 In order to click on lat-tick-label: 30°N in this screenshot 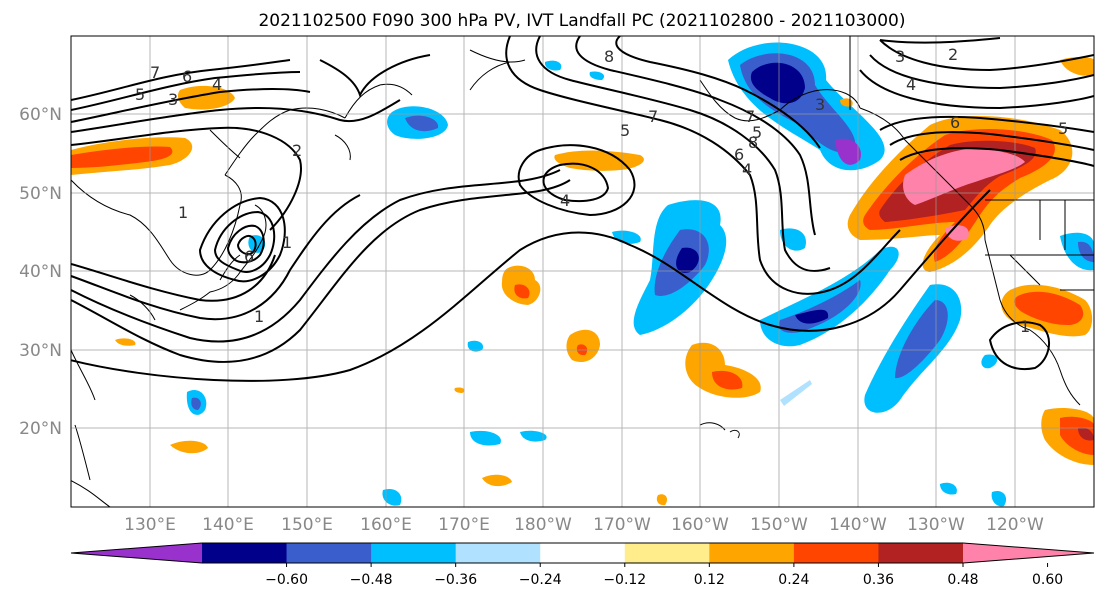, I will do `click(40, 351)`.